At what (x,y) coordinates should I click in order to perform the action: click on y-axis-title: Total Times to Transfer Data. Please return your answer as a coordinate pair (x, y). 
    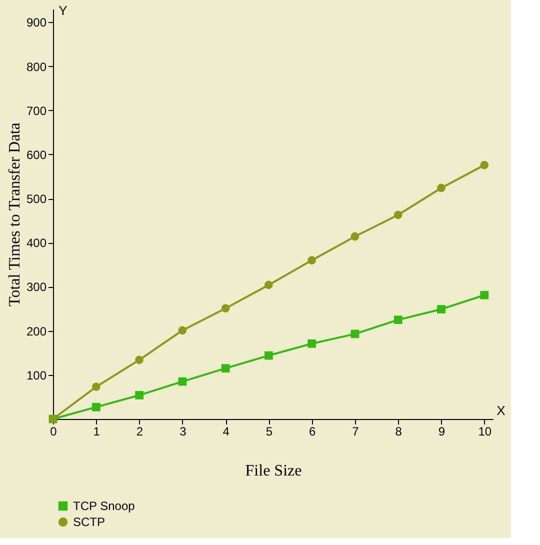
    Looking at the image, I should click on (15, 214).